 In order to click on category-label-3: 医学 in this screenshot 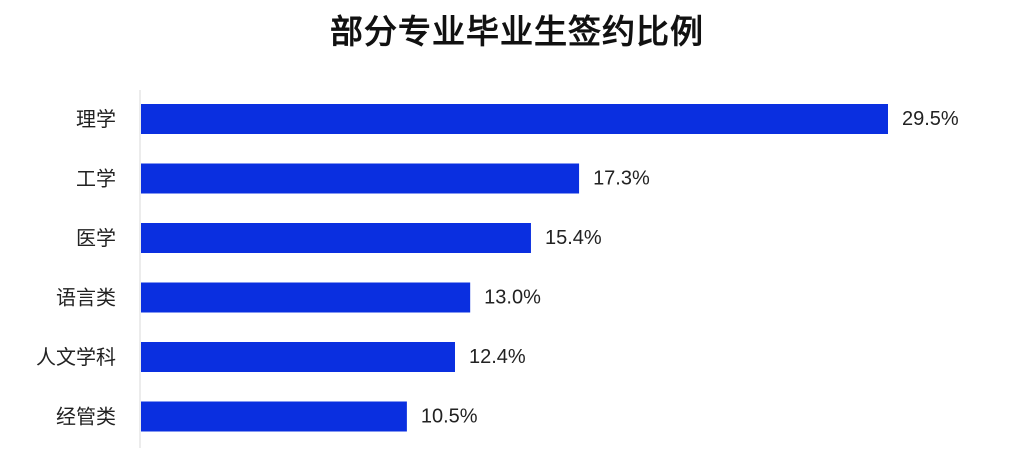, I will do `click(96, 238)`.